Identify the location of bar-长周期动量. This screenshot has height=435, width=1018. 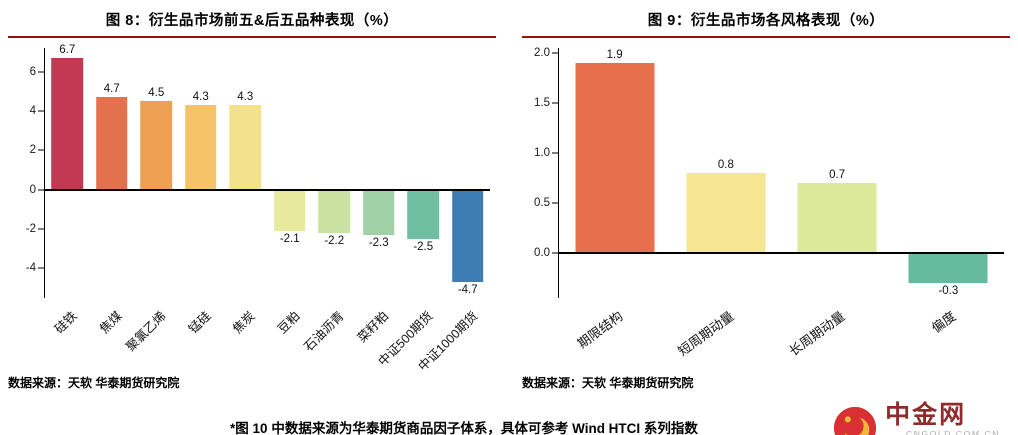
(837, 218).